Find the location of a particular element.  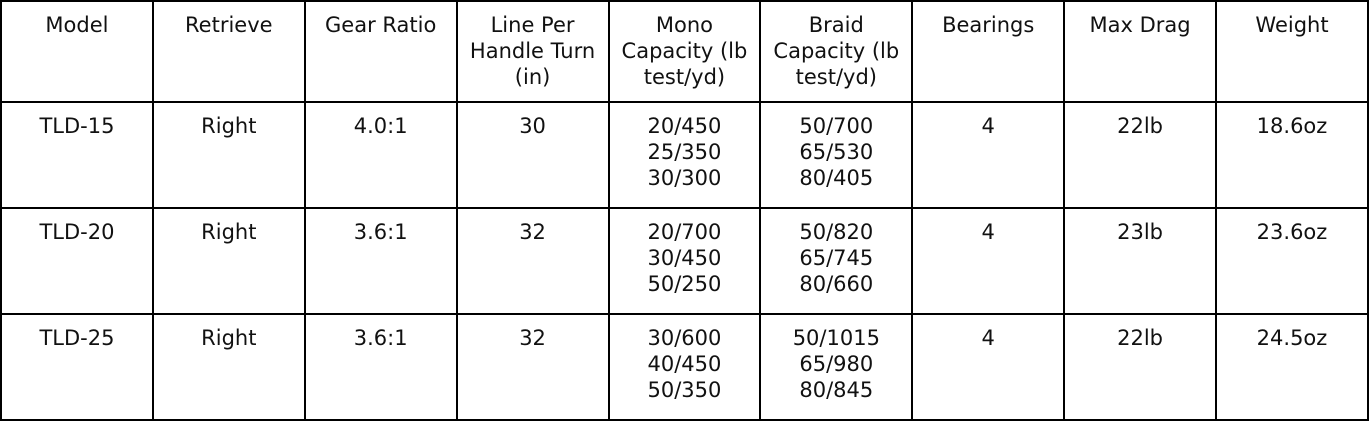

cell-line: 65/980 is located at coordinates (836, 364).